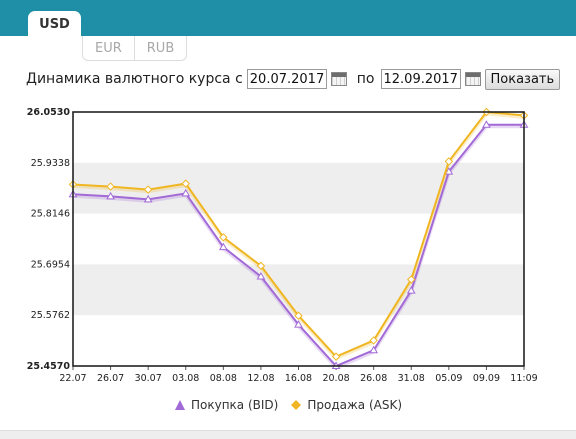 This screenshot has width=576, height=439. I want to click on date-from-label: Динамика валютного курса с, so click(134, 79).